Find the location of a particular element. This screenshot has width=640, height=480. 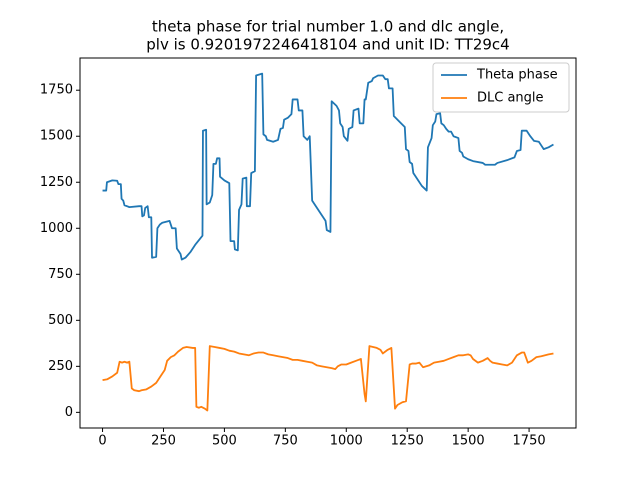

x-tick-label: 250 is located at coordinates (163, 441).